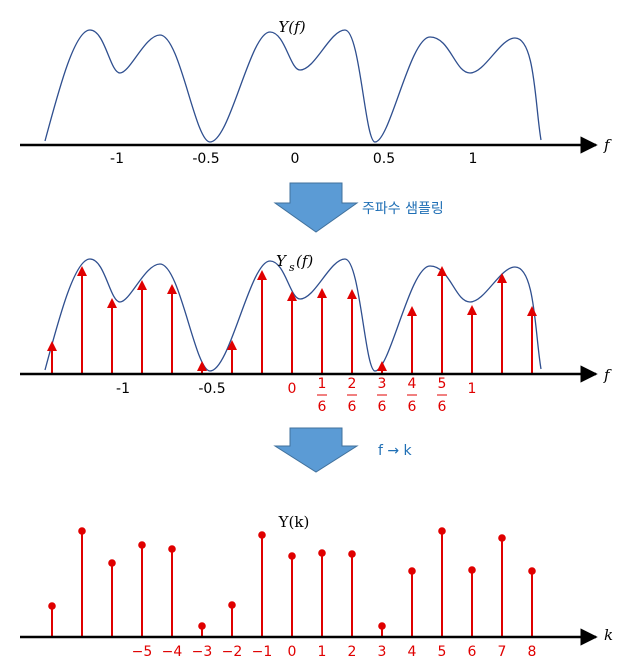  I want to click on fraction-numerator: 2, so click(352, 384).